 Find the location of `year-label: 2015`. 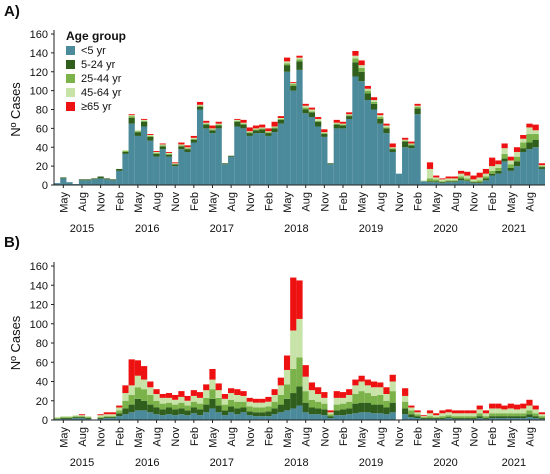

year-label: 2015 is located at coordinates (82, 229).